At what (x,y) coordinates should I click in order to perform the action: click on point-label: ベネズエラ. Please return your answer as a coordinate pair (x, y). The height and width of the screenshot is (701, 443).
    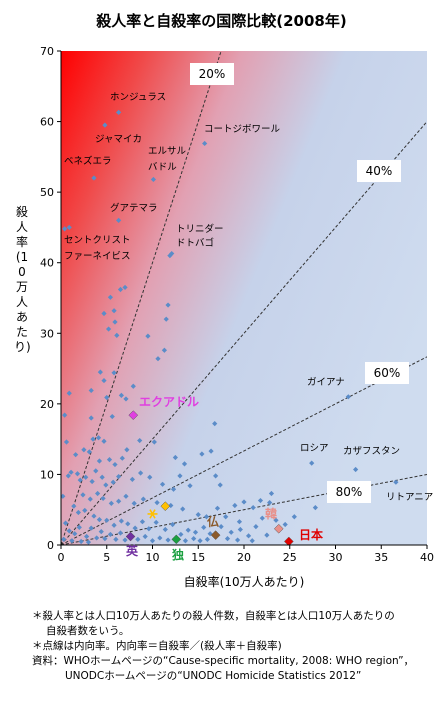
    Looking at the image, I should click on (88, 161).